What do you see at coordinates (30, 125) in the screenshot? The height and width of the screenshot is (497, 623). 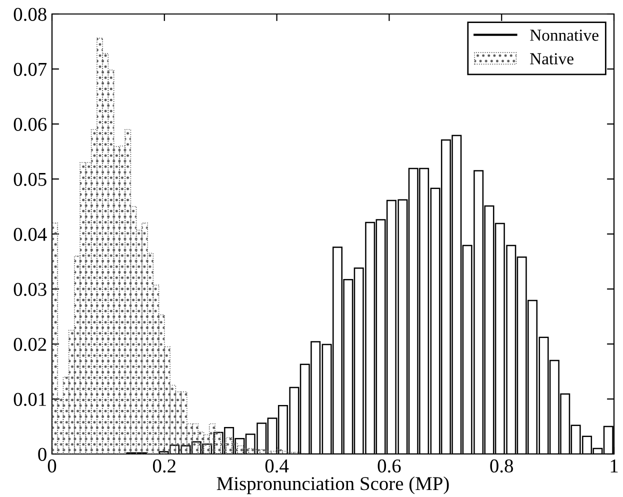 I see `y-tick-label: 0.06` at bounding box center [30, 125].